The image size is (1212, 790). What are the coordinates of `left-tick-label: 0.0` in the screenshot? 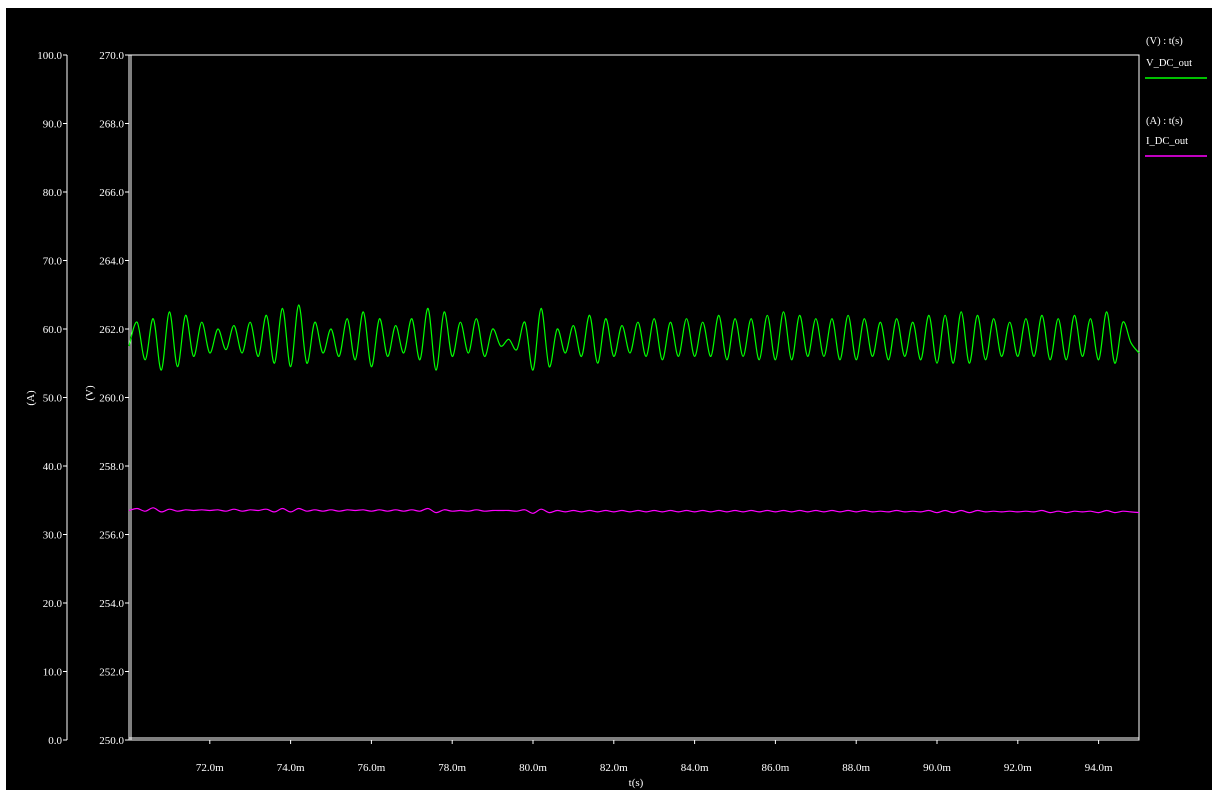 It's located at (55, 741).